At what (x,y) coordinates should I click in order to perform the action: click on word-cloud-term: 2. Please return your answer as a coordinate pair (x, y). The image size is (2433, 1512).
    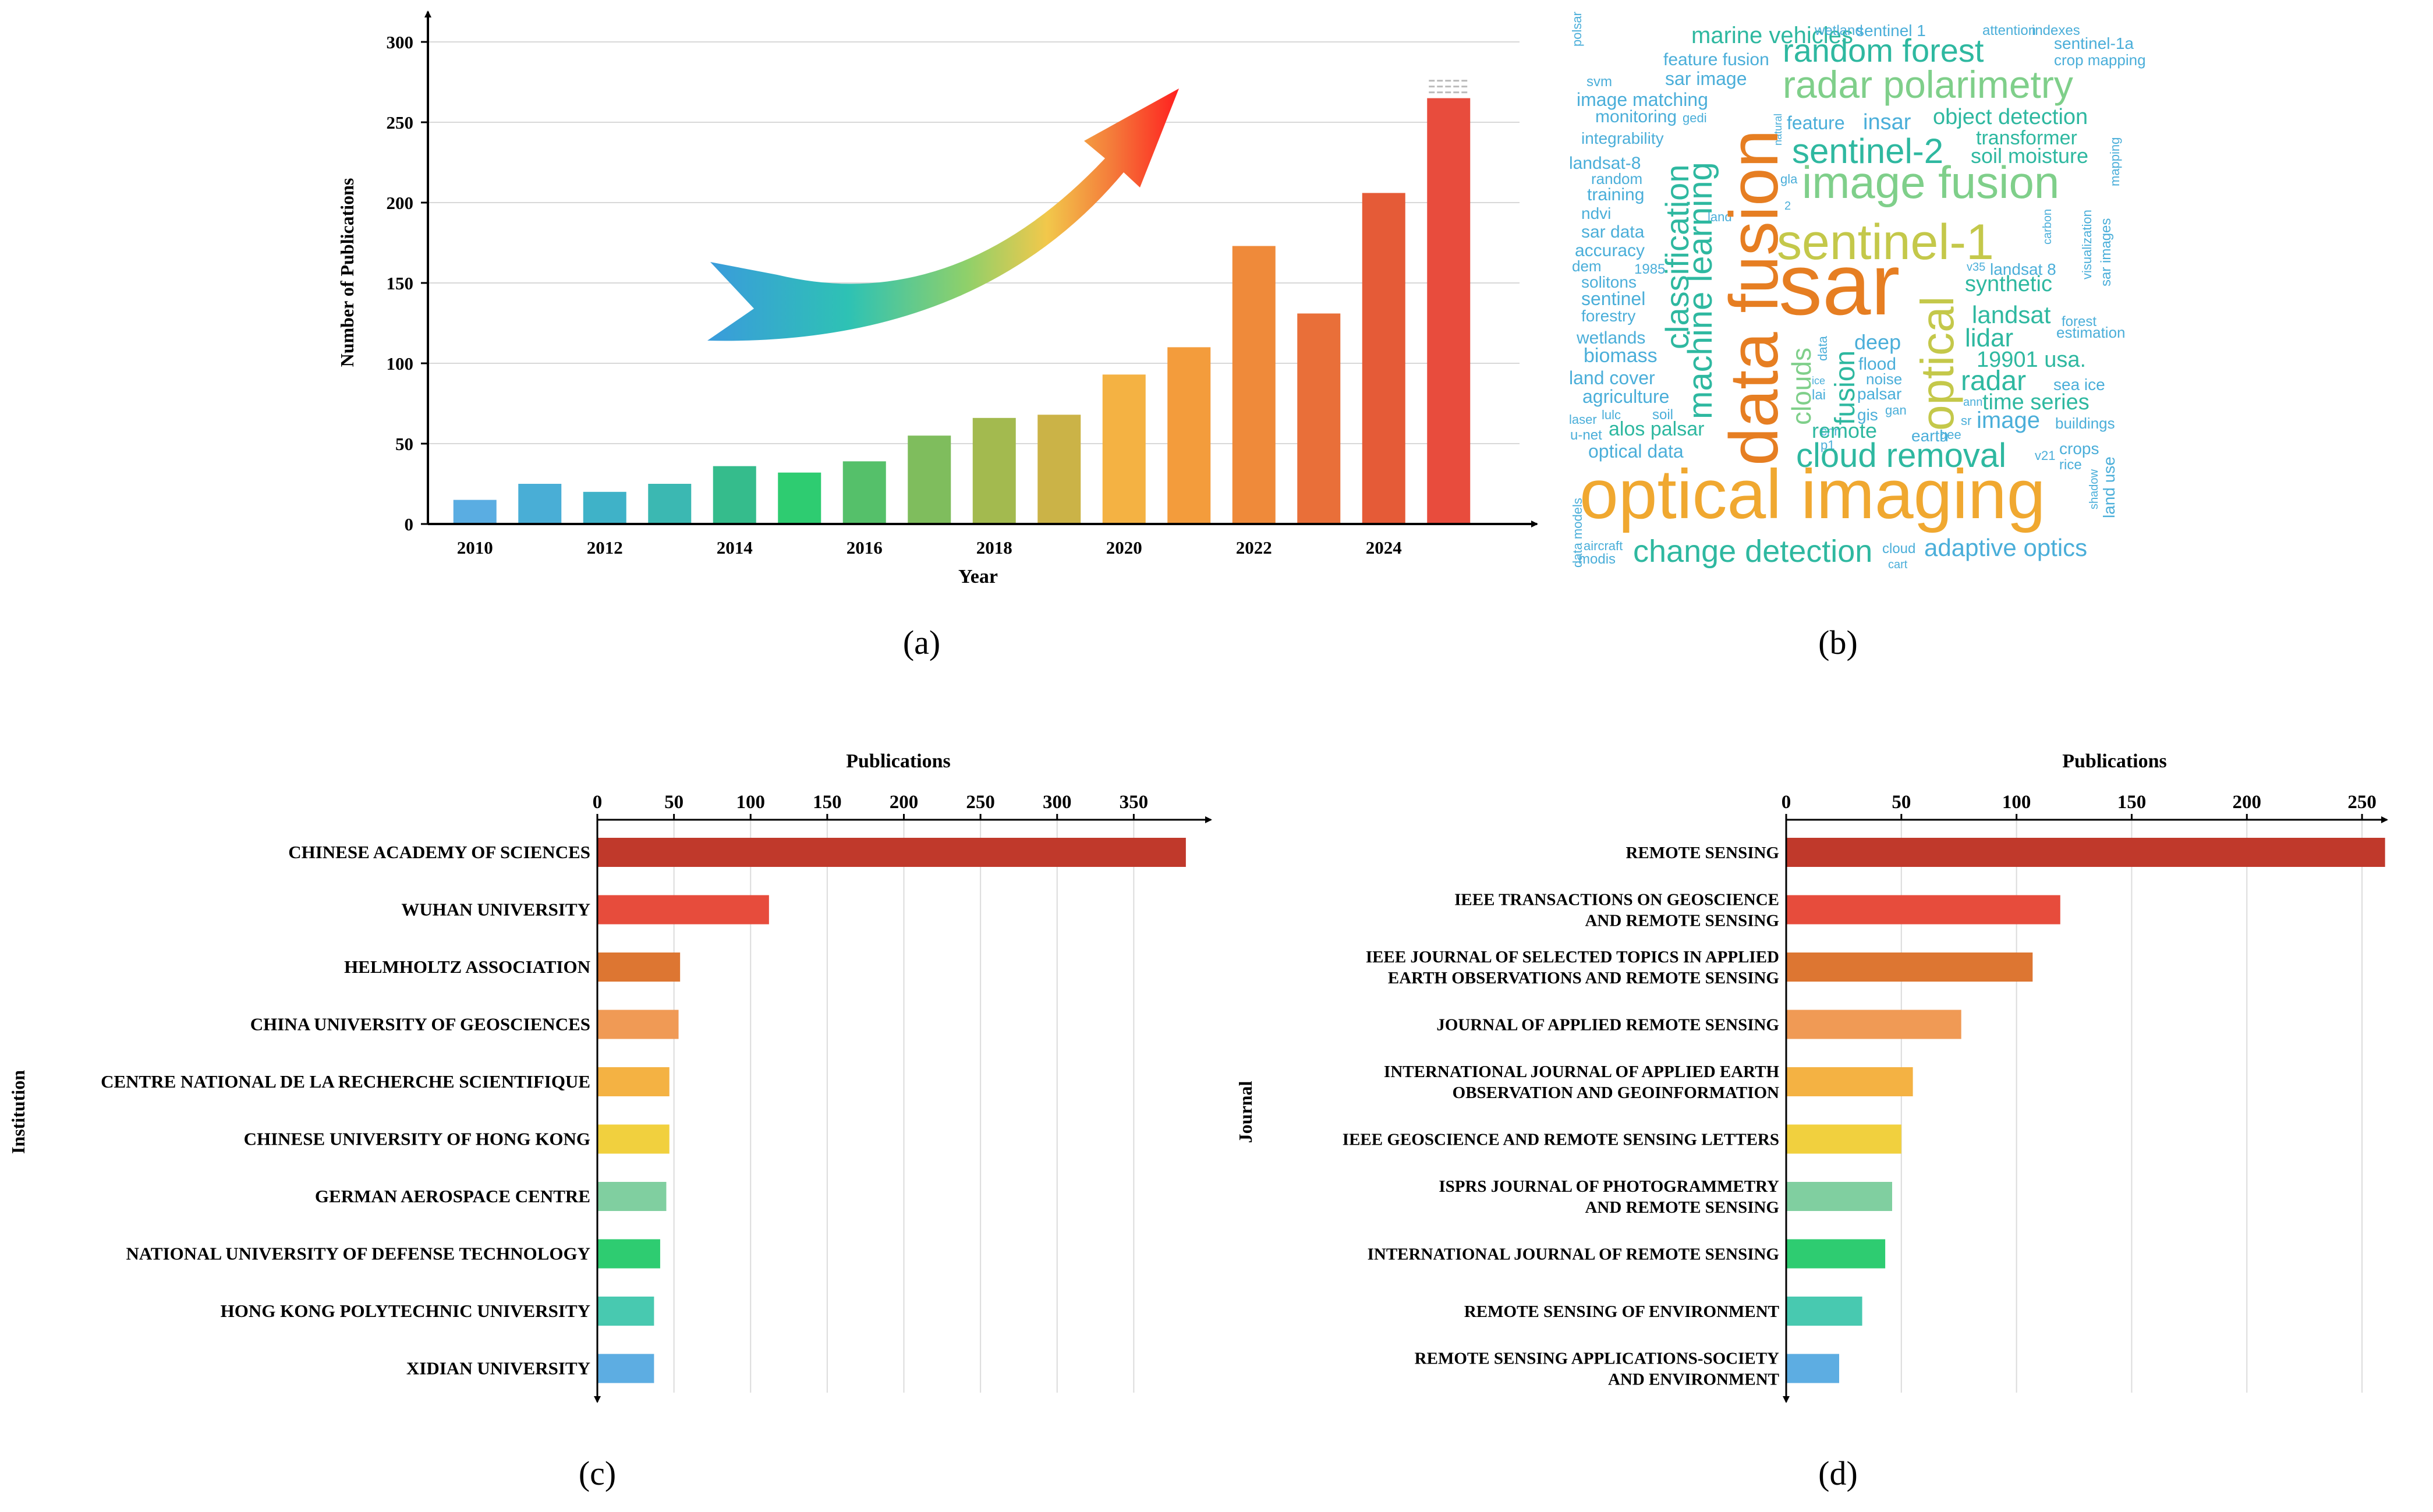
    Looking at the image, I should click on (1788, 207).